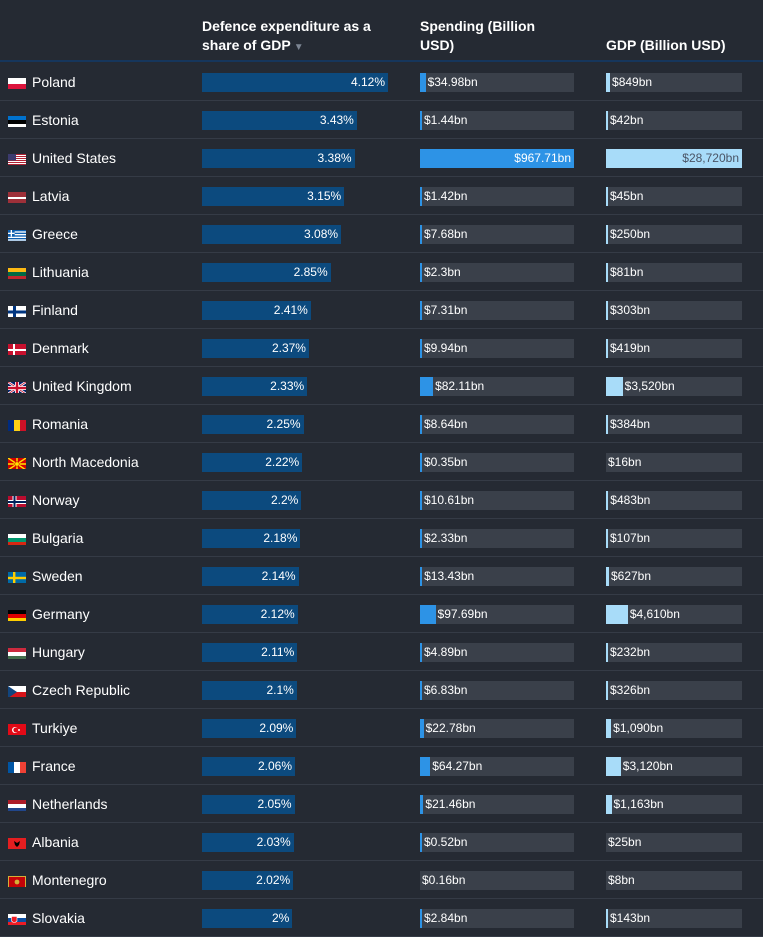  What do you see at coordinates (630, 918) in the screenshot?
I see `gdp-value-label: $143bn` at bounding box center [630, 918].